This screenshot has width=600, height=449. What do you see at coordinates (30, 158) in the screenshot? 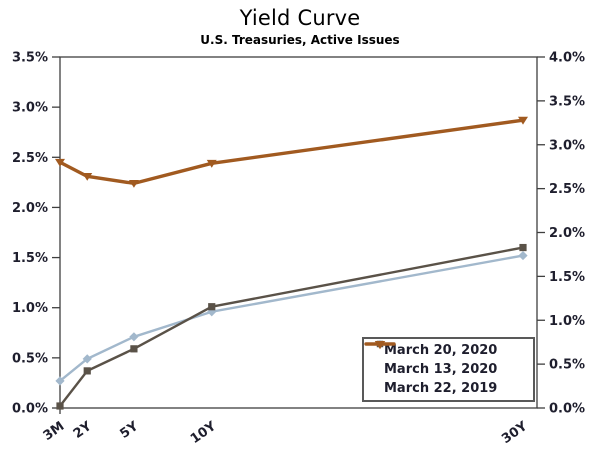
I see `left-axis-tick-label: 2.5%` at bounding box center [30, 158].